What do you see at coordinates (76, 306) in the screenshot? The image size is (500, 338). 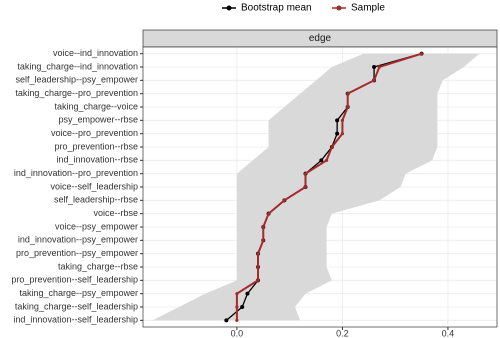 I see `y-tick-label: taking_charge--self_leadership` at bounding box center [76, 306].